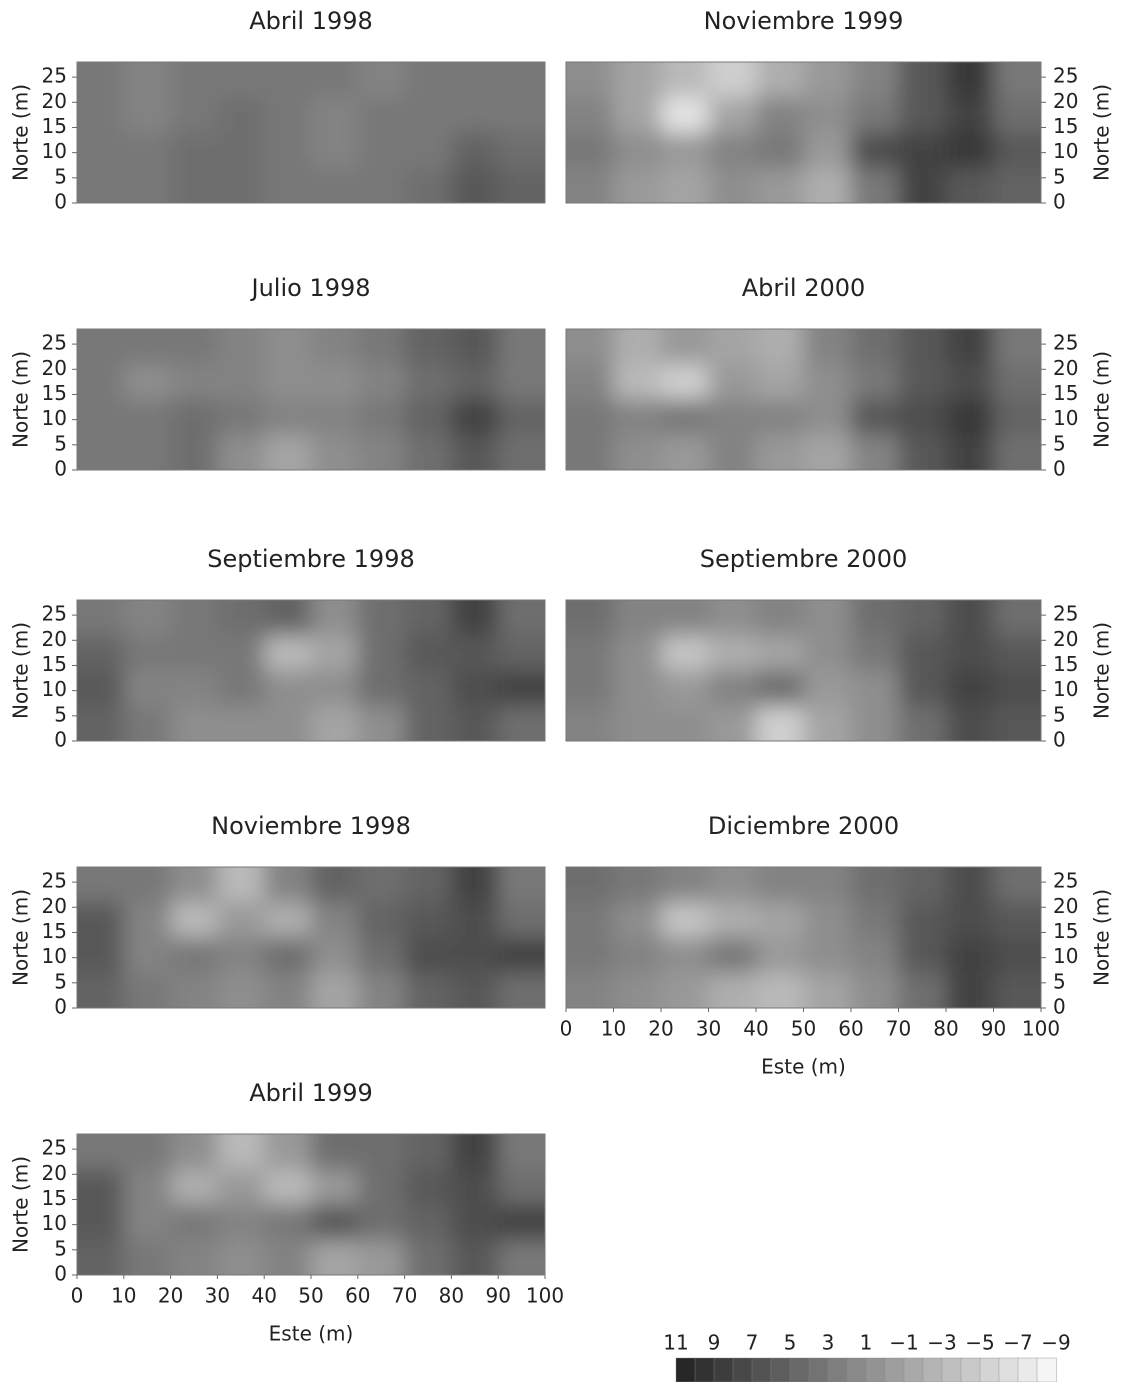 The width and height of the screenshot is (1125, 1386). What do you see at coordinates (309, 288) in the screenshot?
I see `panel-title: Julio 1998` at bounding box center [309, 288].